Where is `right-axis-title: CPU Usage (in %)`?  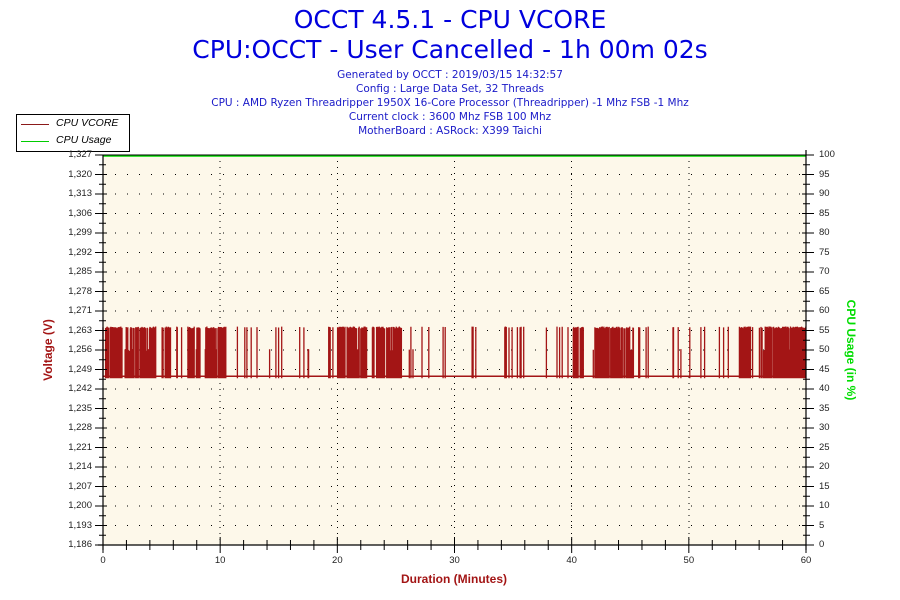 right-axis-title: CPU Usage (in %) is located at coordinates (851, 350).